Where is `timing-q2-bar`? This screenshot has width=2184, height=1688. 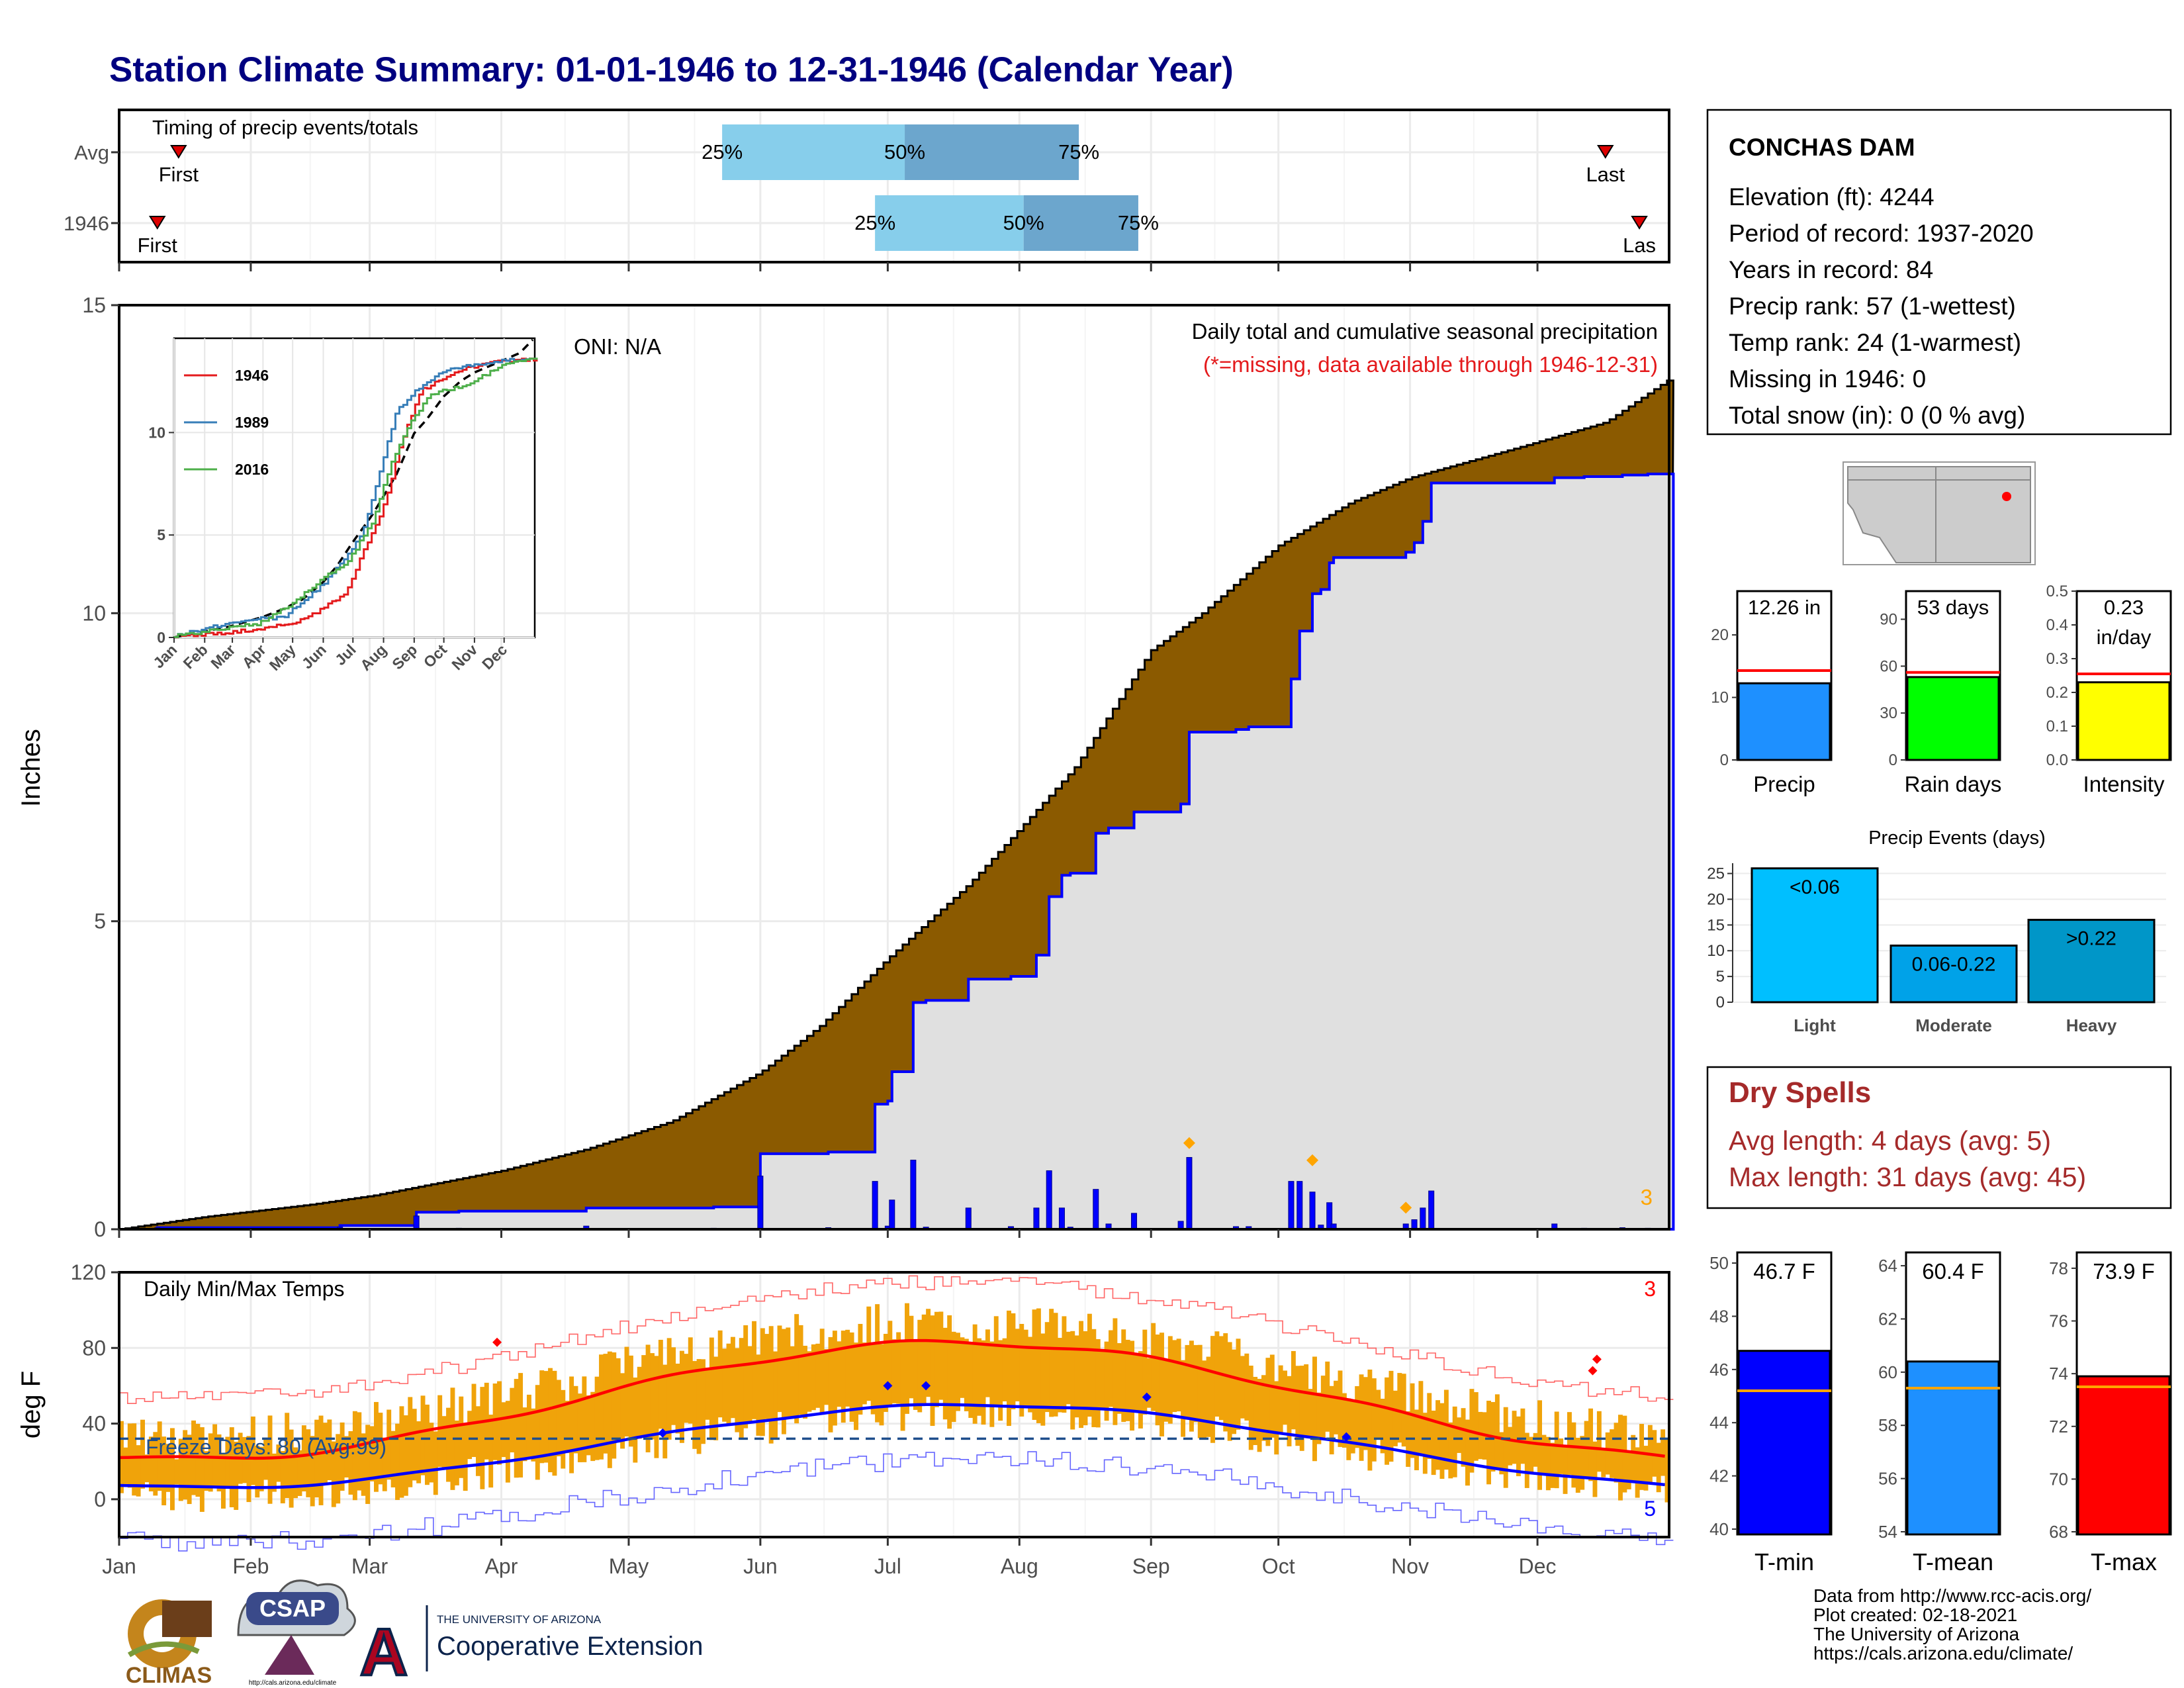
timing-q2-bar is located at coordinates (992, 152).